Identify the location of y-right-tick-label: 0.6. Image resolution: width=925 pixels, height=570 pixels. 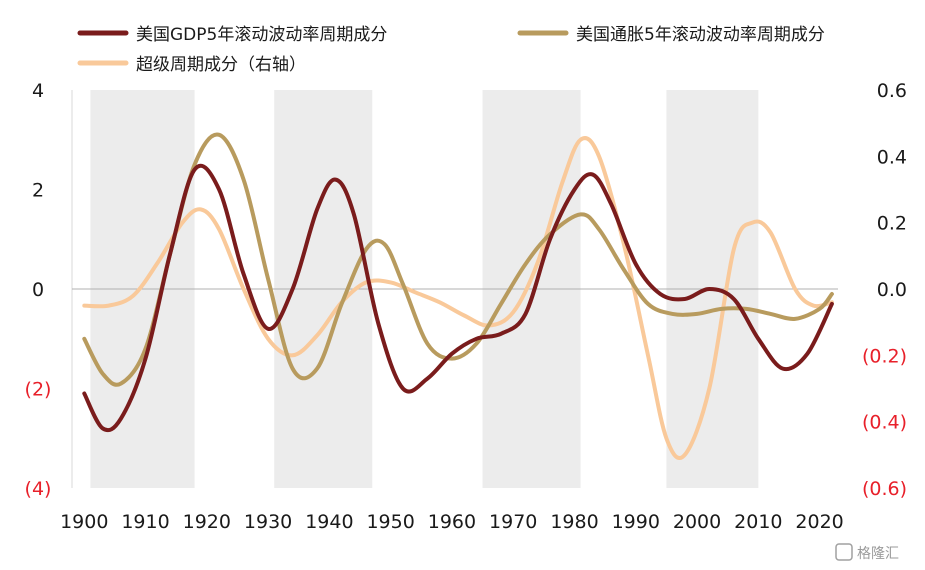
(892, 91).